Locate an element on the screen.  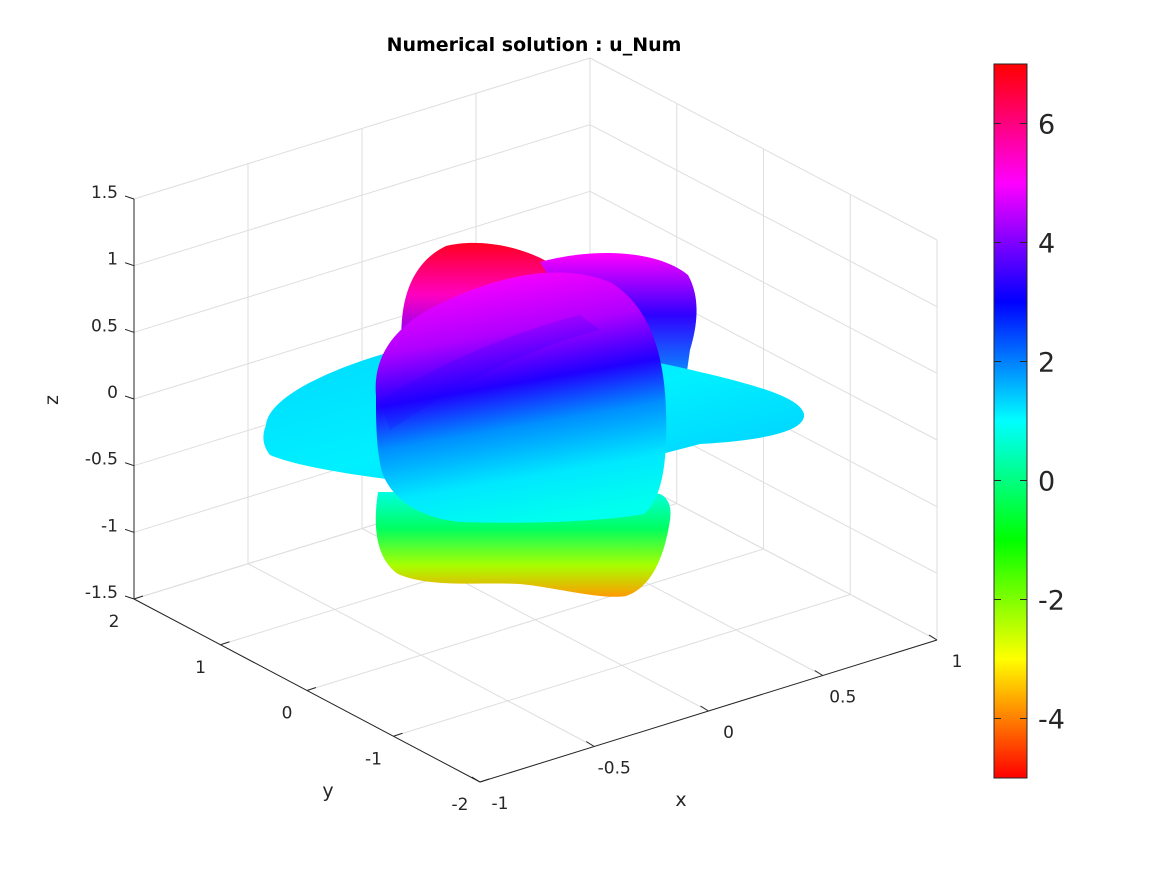
x-tick-label: 1 is located at coordinates (957, 662).